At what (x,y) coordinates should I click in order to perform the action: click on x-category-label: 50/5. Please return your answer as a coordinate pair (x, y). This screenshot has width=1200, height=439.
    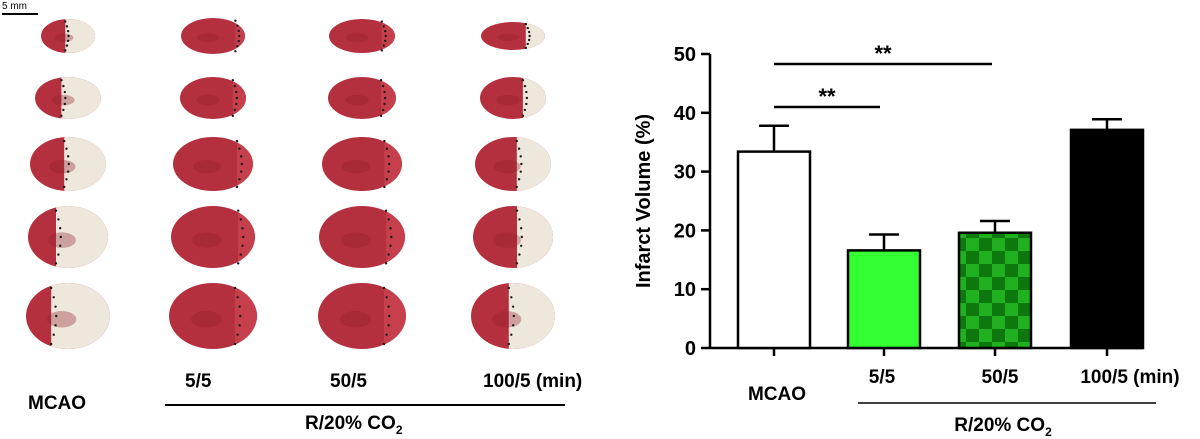
    Looking at the image, I should click on (1000, 377).